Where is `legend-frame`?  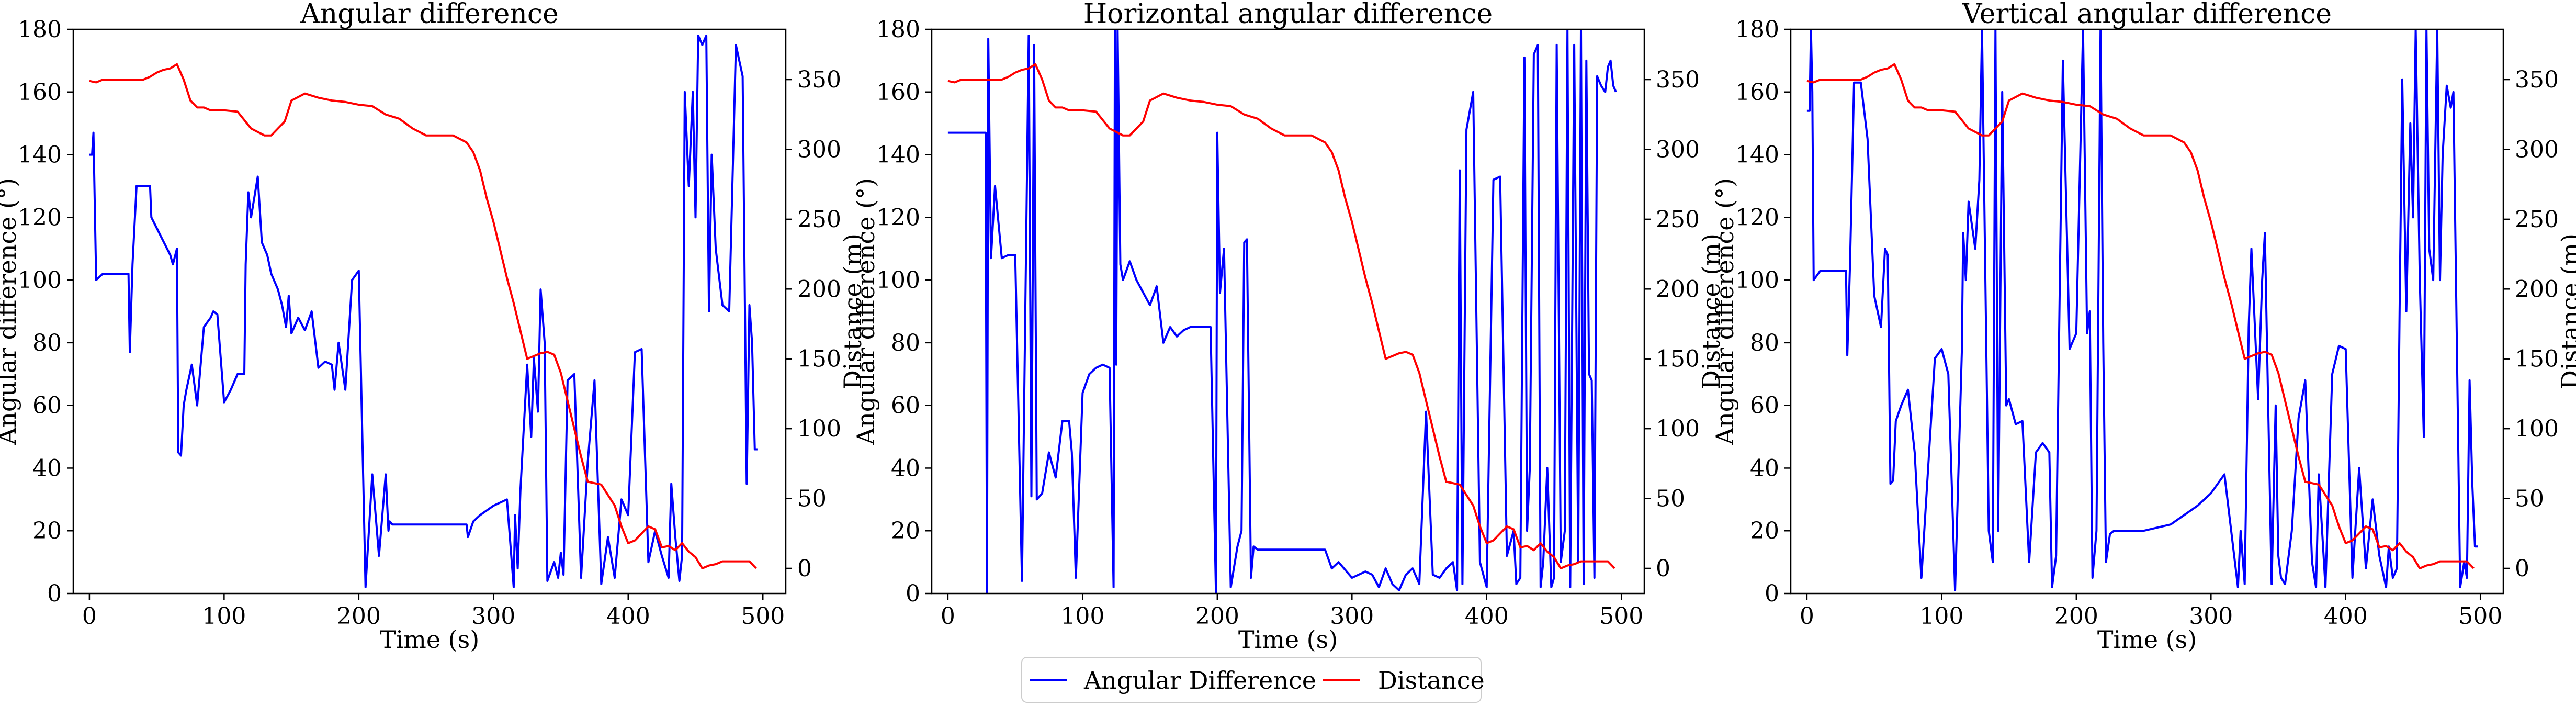
legend-frame is located at coordinates (1251, 680).